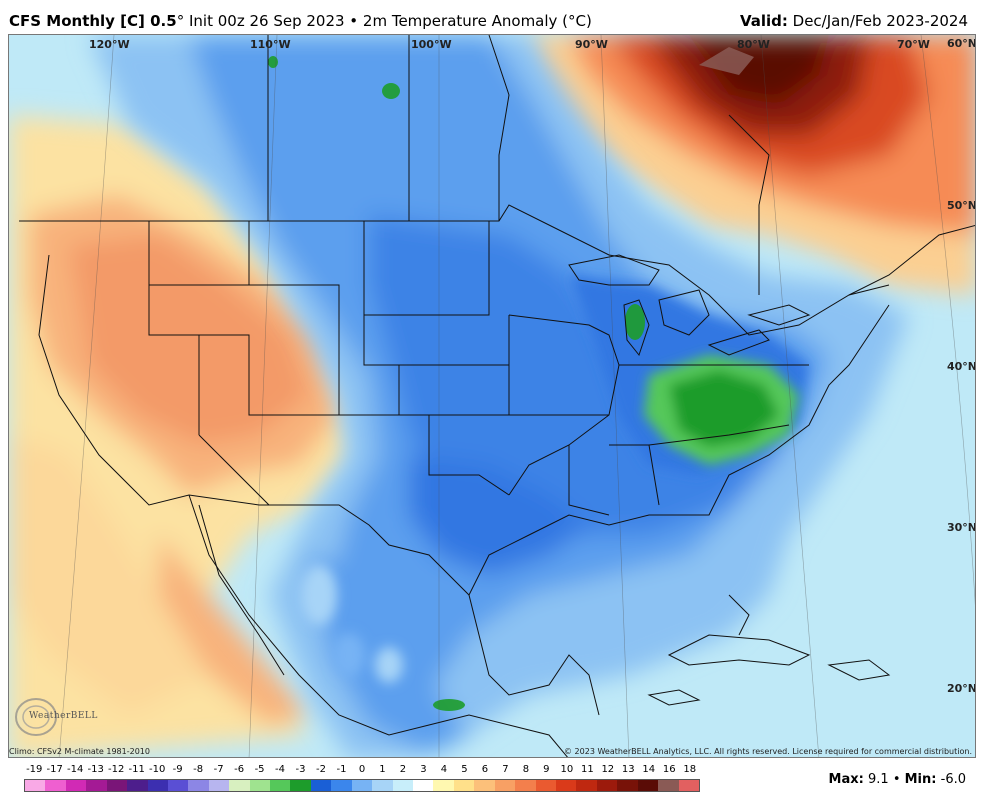 This screenshot has width=984, height=808. I want to click on cold-core-dakotas, so click(391, 91).